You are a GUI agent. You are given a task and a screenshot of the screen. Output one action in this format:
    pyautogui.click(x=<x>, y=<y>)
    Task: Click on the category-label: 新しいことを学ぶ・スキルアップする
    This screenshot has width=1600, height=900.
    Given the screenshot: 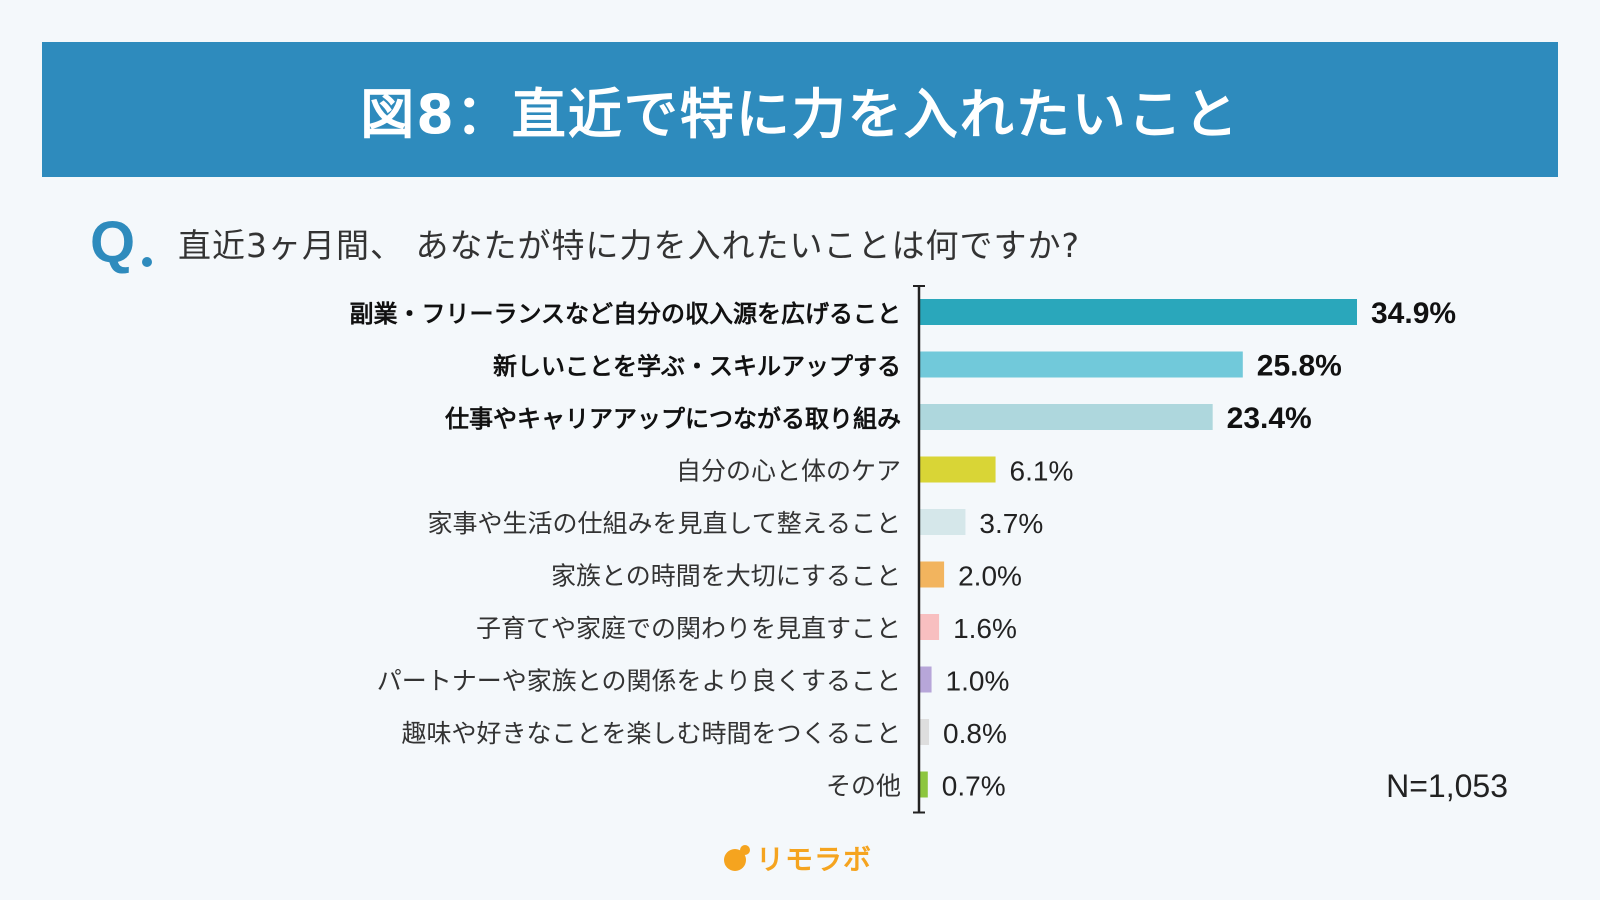 What is the action you would take?
    pyautogui.click(x=697, y=367)
    